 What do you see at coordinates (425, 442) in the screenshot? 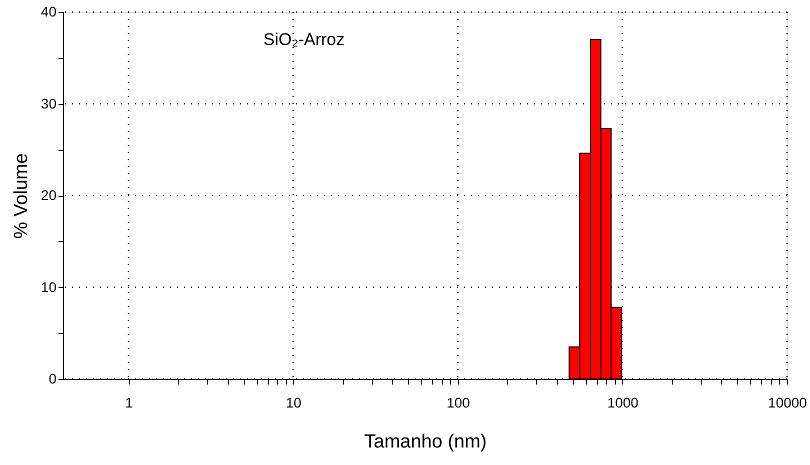
I see `x-axis-title: Tamanho (nm)` at bounding box center [425, 442].